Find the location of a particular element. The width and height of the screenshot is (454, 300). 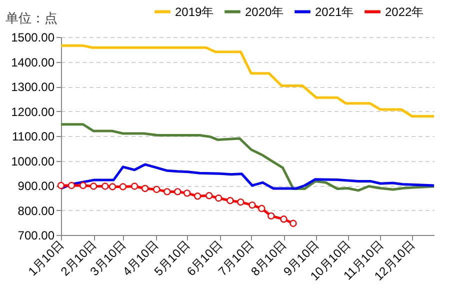

y-tick-label: 700.00 is located at coordinates (36, 235).